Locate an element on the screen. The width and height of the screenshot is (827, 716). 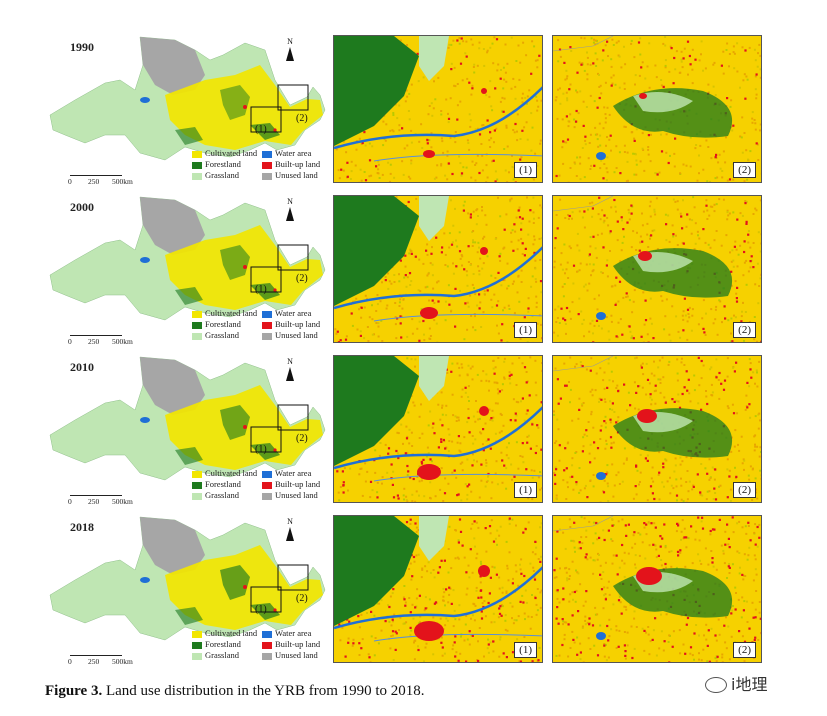
wechat-icon is located at coordinates (716, 684).